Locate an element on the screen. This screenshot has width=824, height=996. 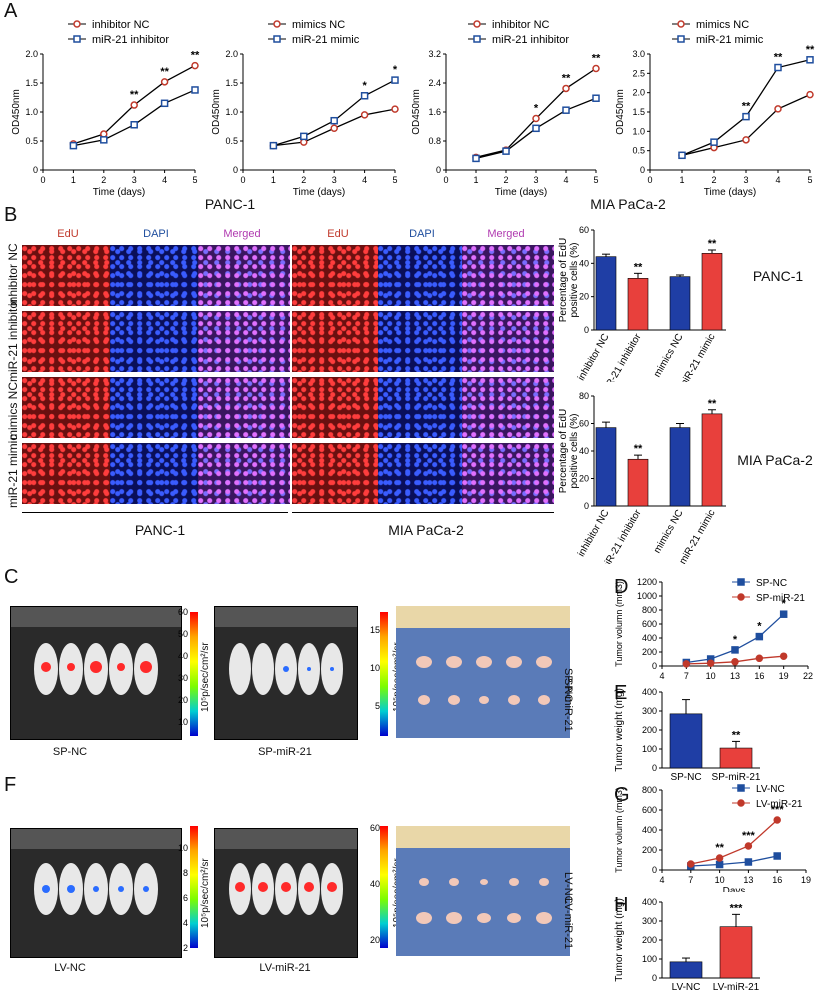
tumor-tray-f is located at coordinates (483, 891).